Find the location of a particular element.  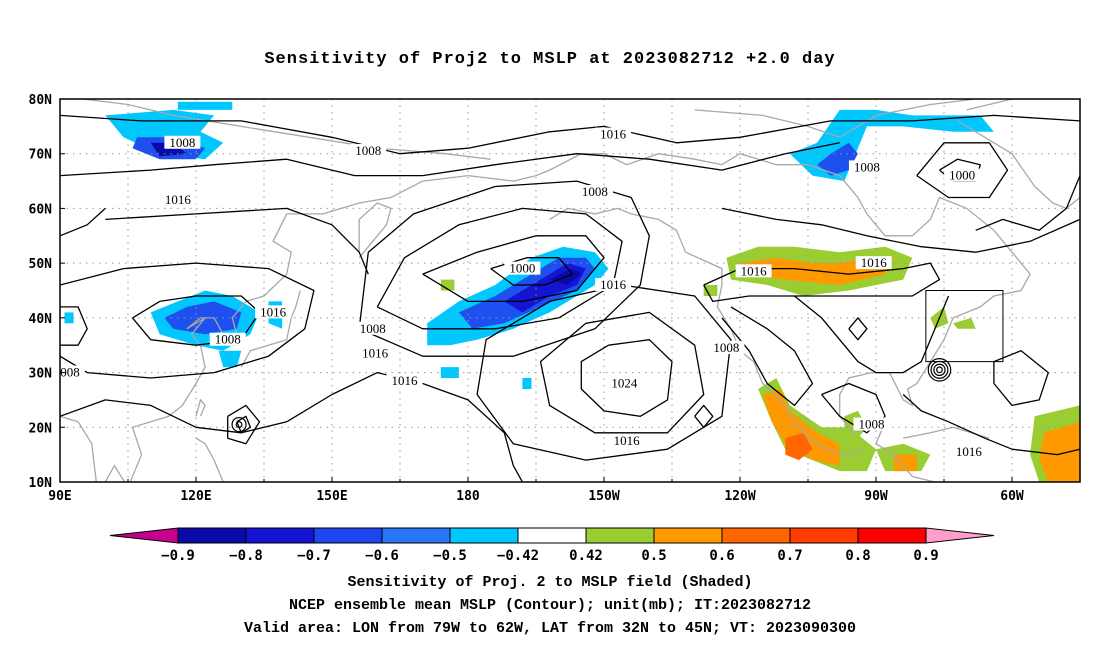

lon-label-3: 180 is located at coordinates (468, 496).